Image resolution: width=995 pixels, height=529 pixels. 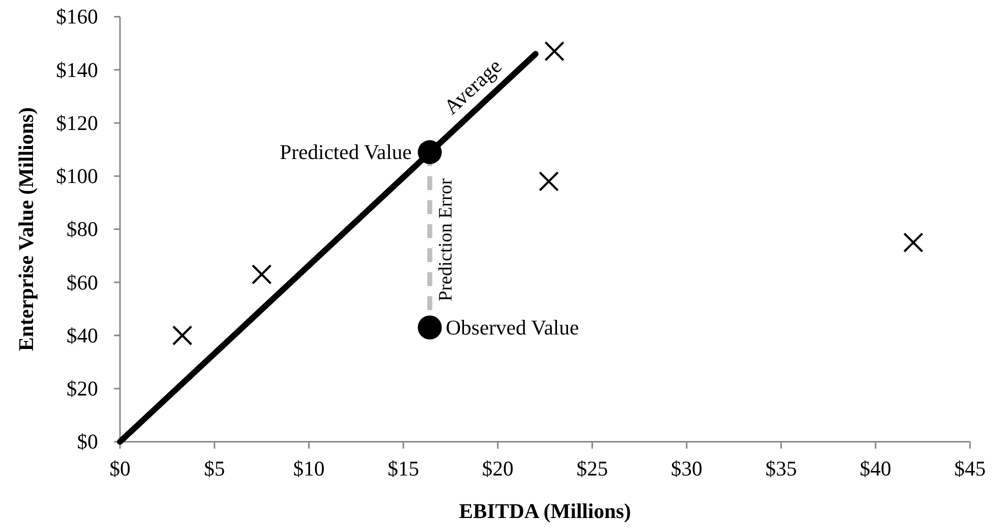 What do you see at coordinates (876, 468) in the screenshot?
I see `x-tick-label: $40` at bounding box center [876, 468].